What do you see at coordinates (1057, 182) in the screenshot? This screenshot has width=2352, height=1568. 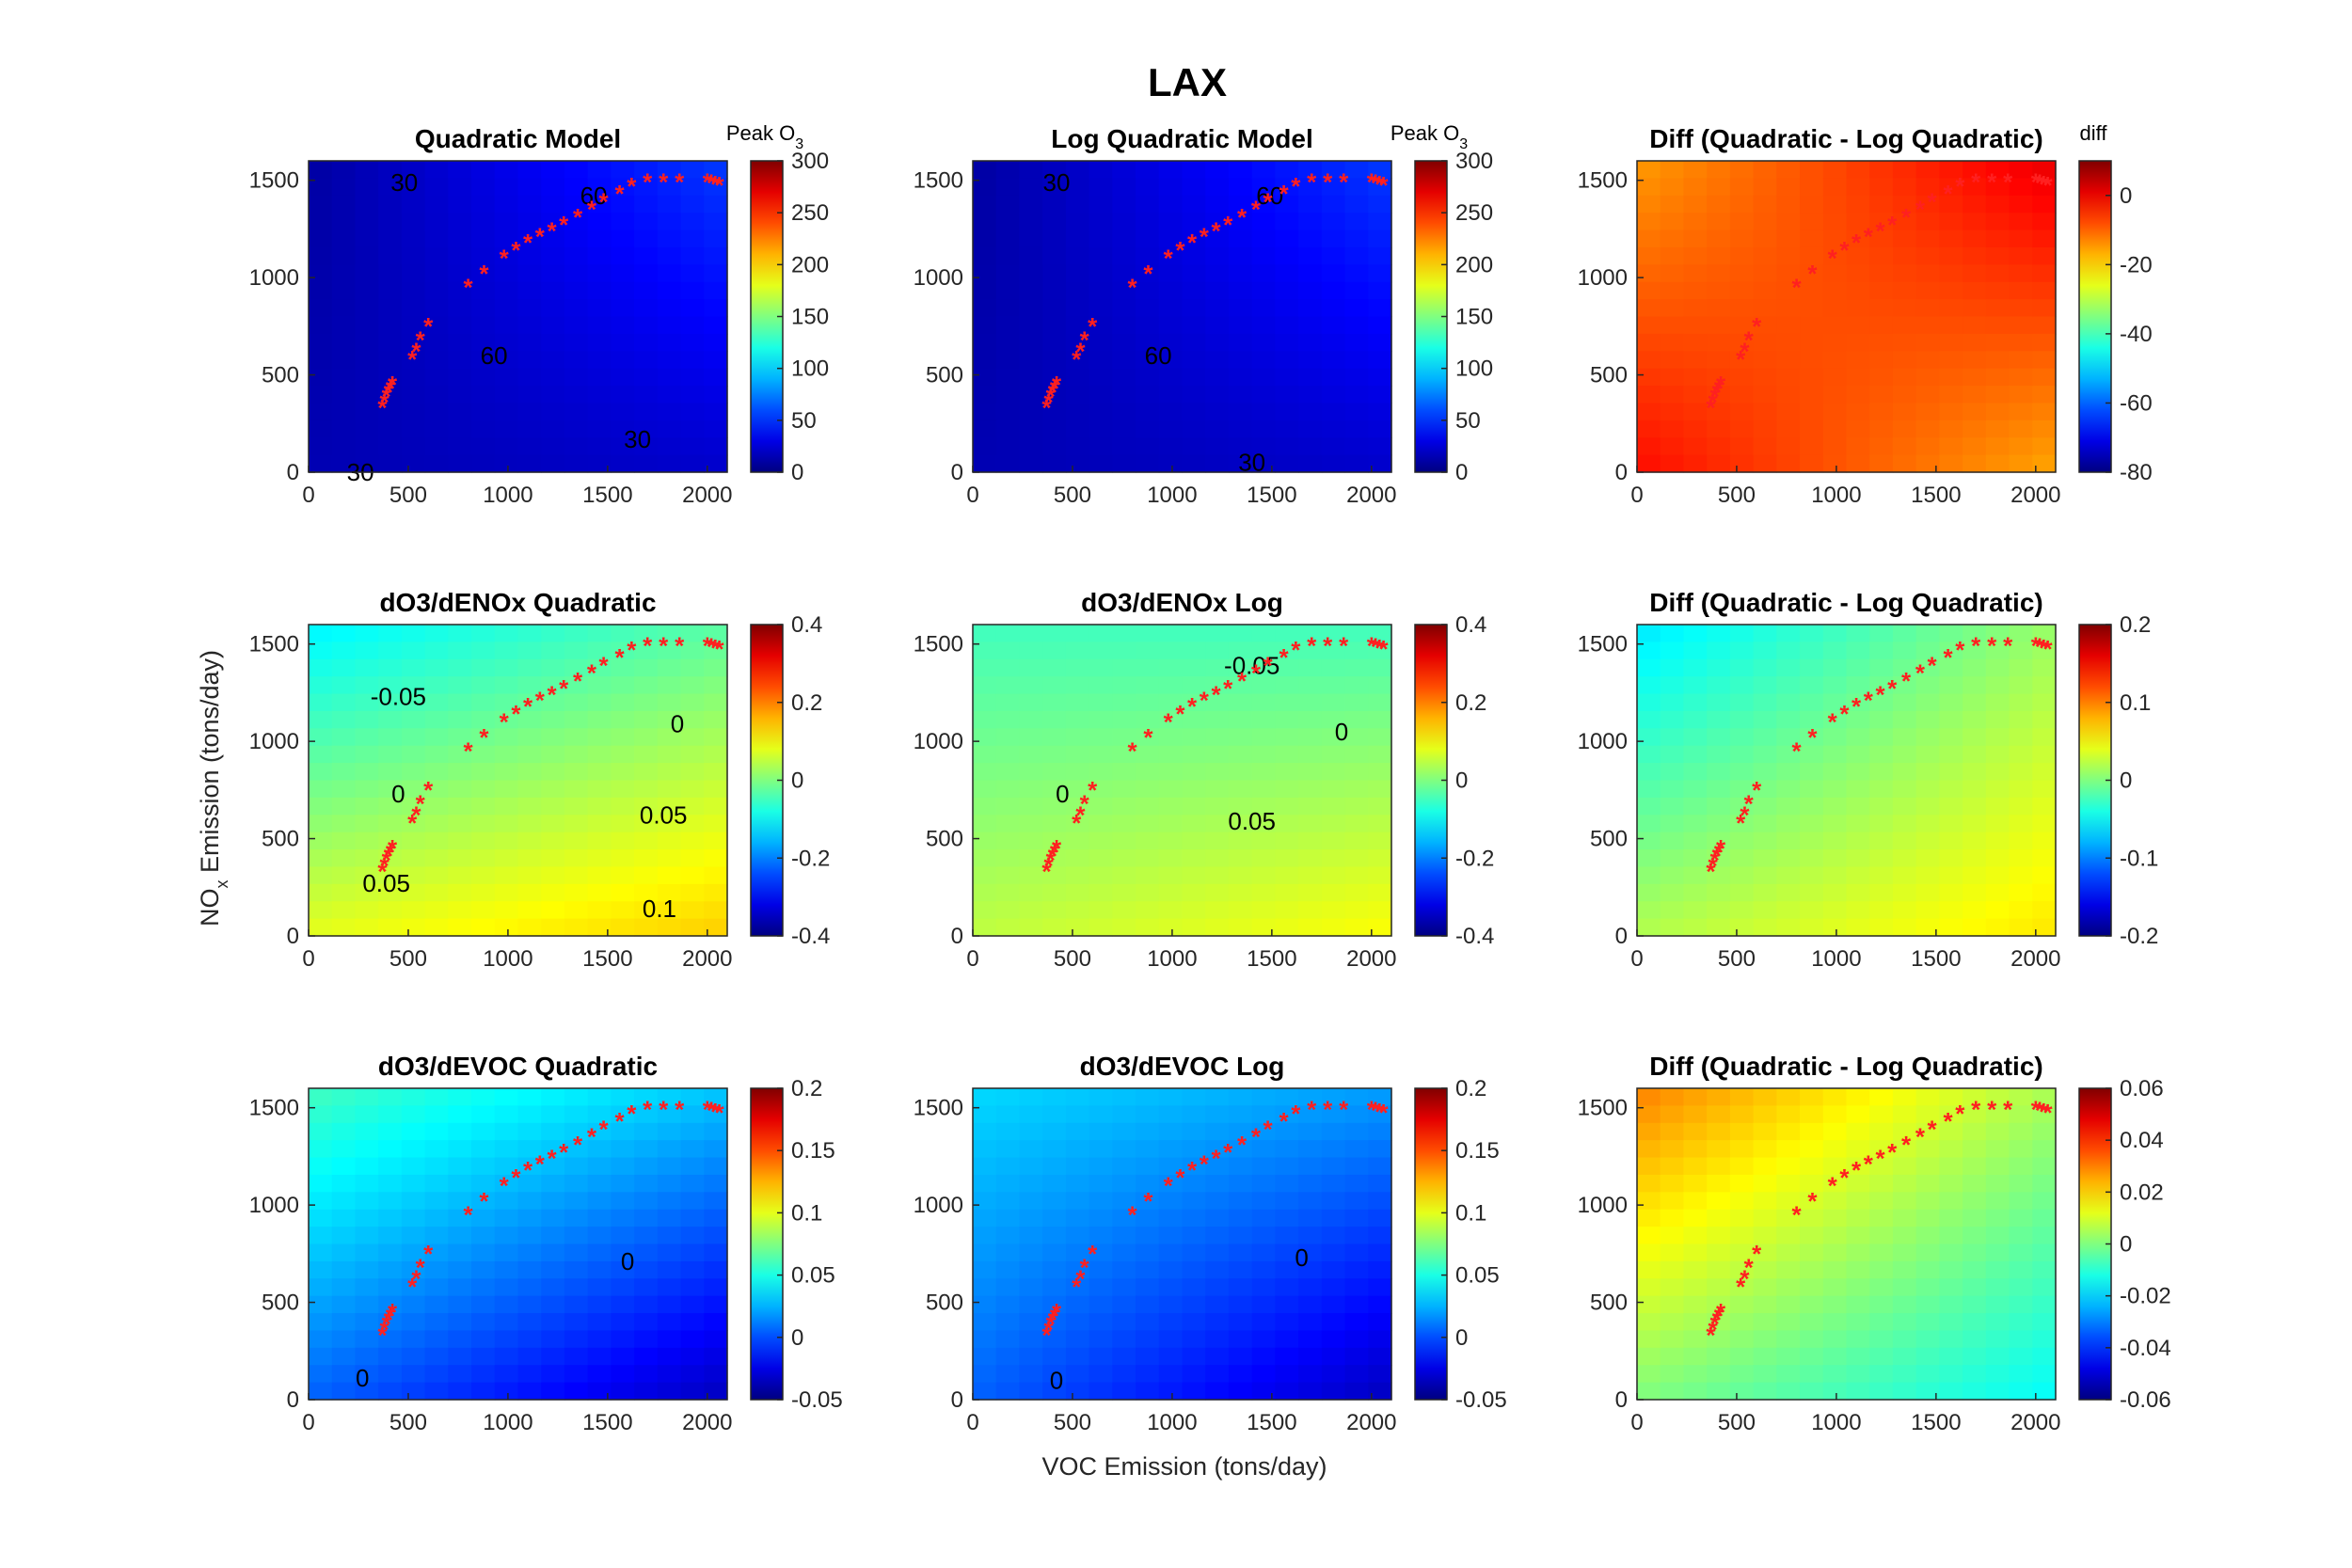 I see `contour-label: 30` at bounding box center [1057, 182].